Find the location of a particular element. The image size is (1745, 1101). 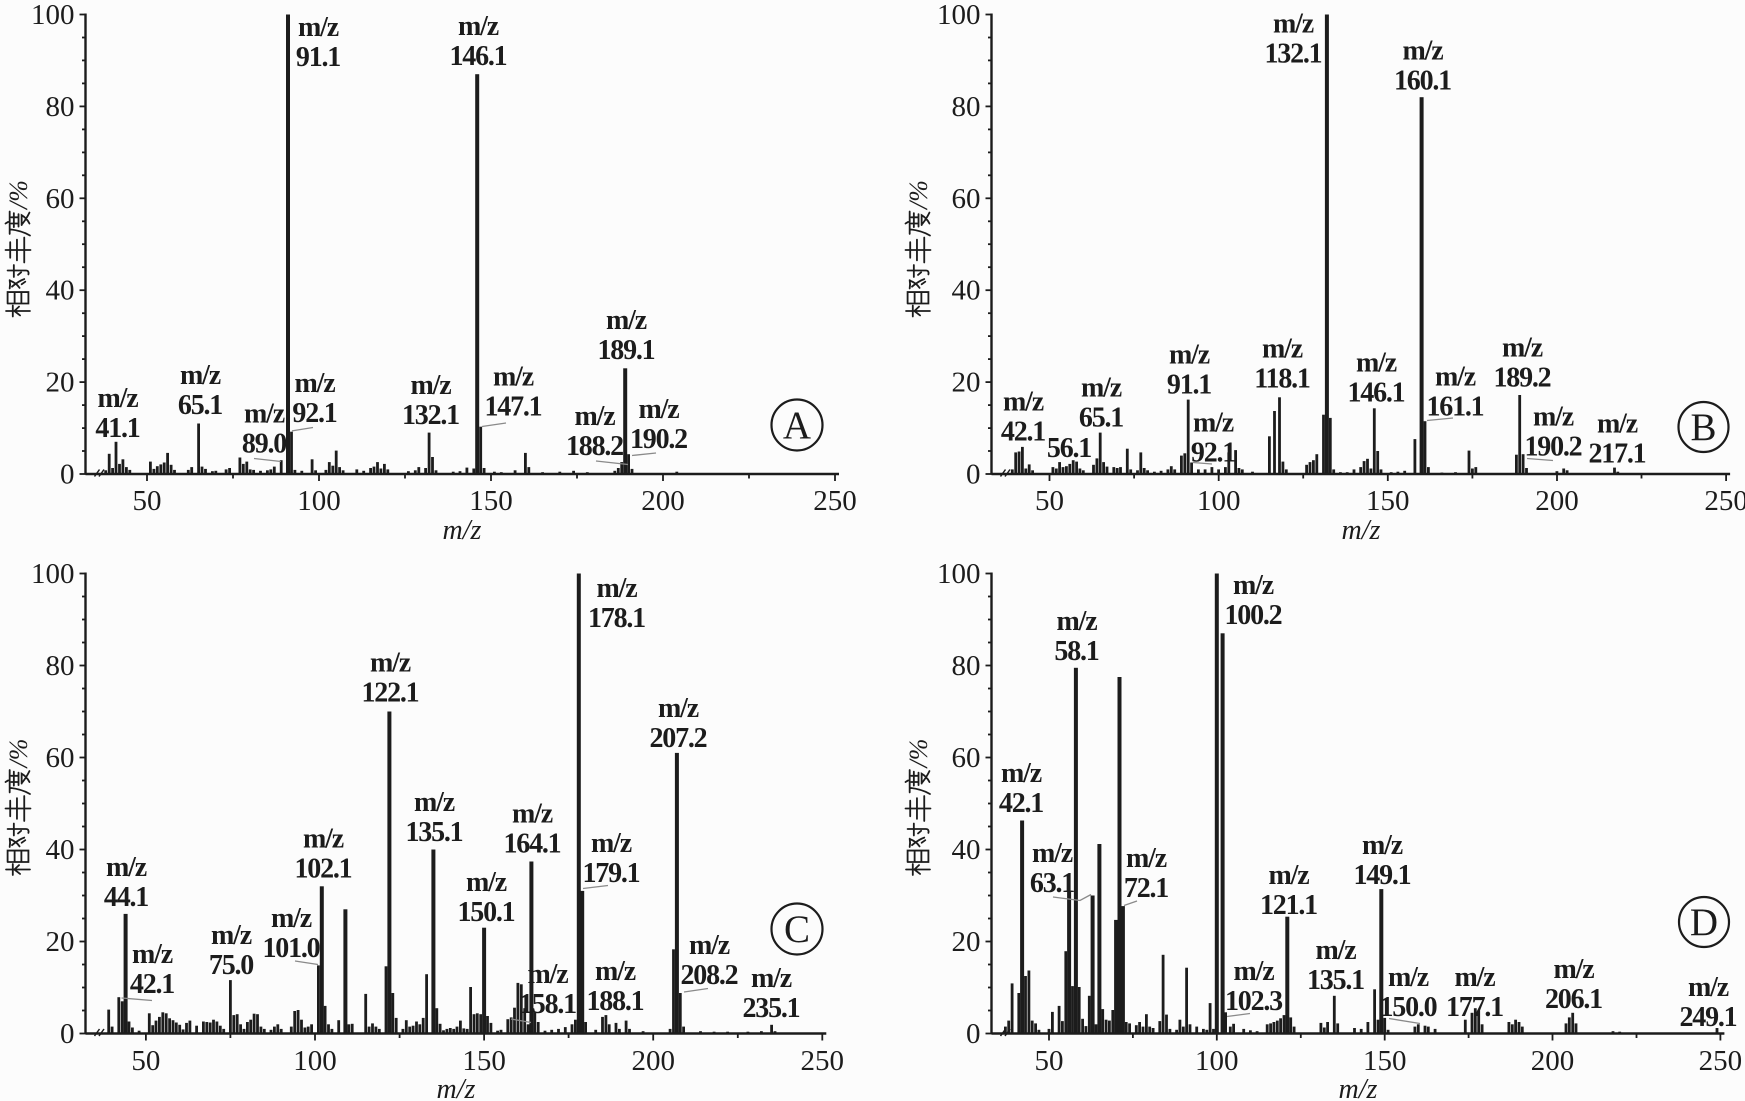

svg-text: 146.1 is located at coordinates (1375, 393).